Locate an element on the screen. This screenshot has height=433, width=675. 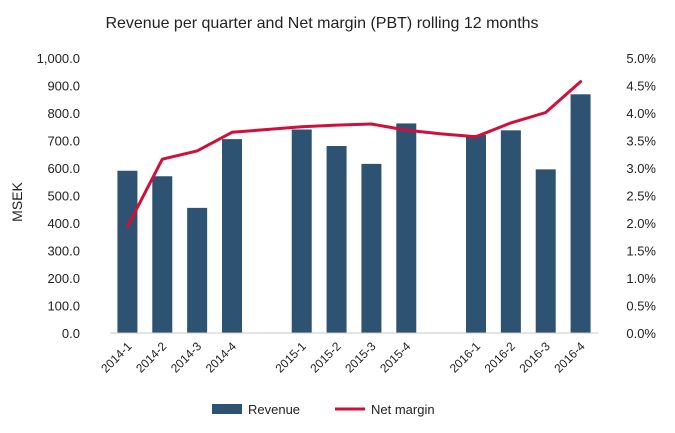
x-tick-label: 2014-3 is located at coordinates (186, 357).